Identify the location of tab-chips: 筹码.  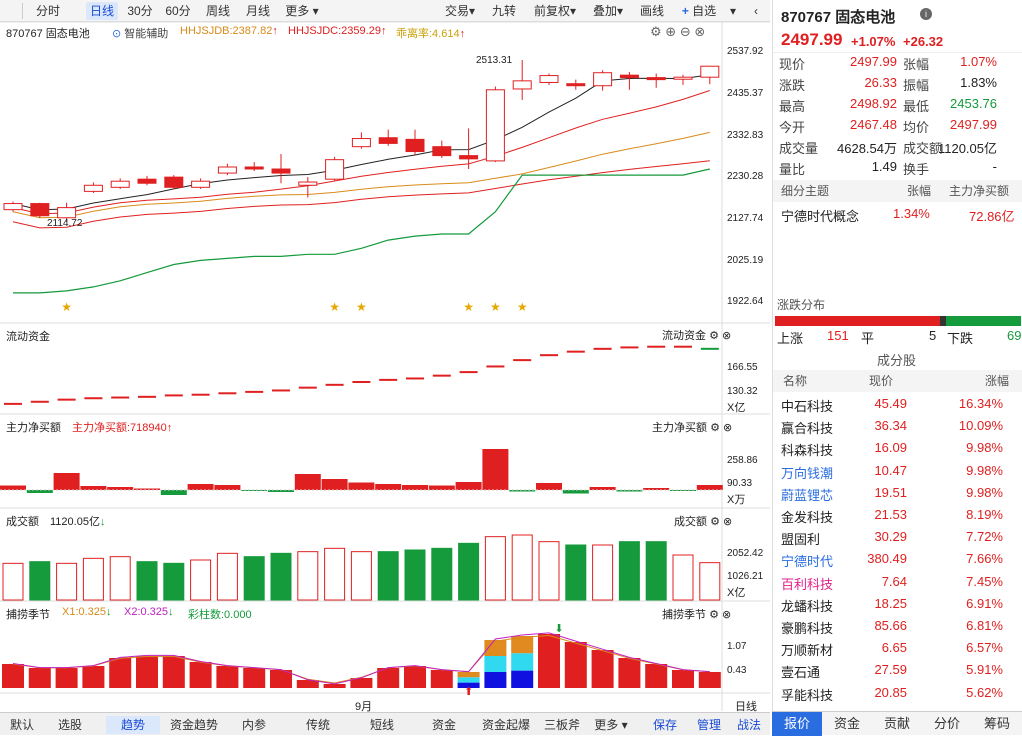
(996, 723).